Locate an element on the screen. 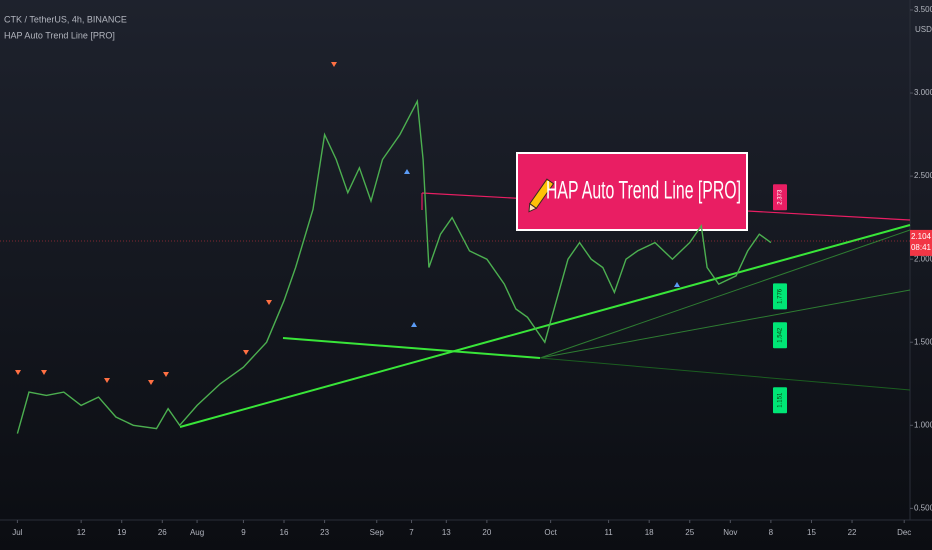 This screenshot has width=932, height=550. y-tick-label: 2.000 is located at coordinates (923, 258).